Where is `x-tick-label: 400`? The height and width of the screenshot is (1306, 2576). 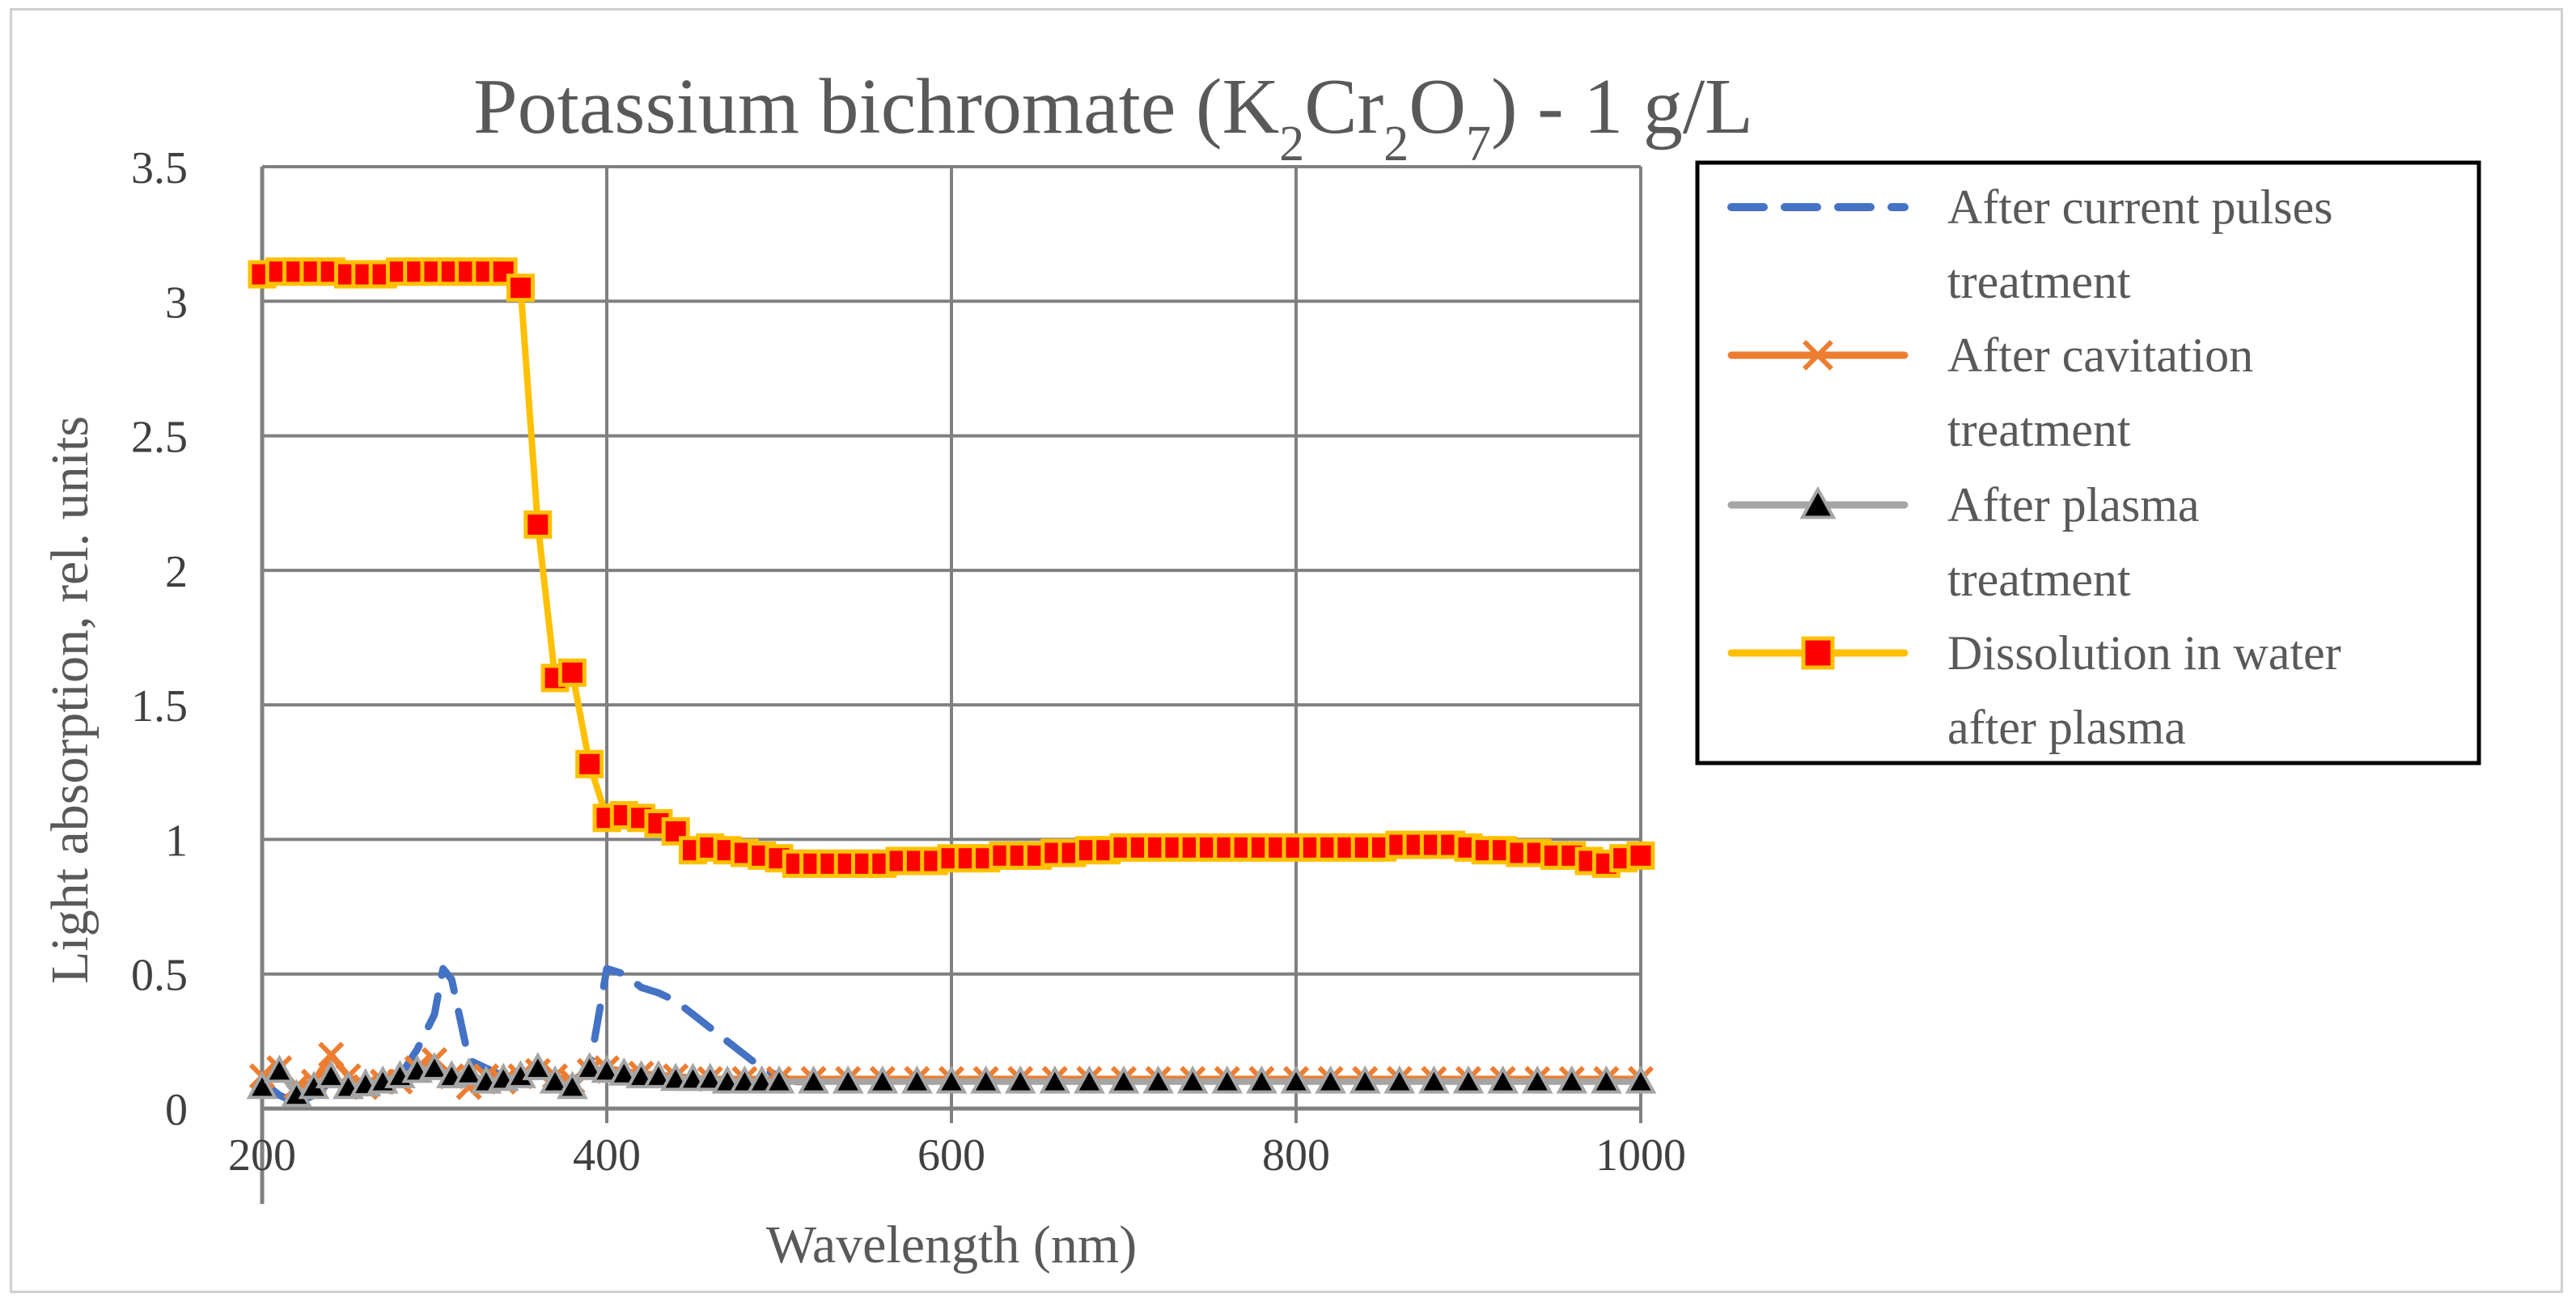
x-tick-label: 400 is located at coordinates (607, 1155).